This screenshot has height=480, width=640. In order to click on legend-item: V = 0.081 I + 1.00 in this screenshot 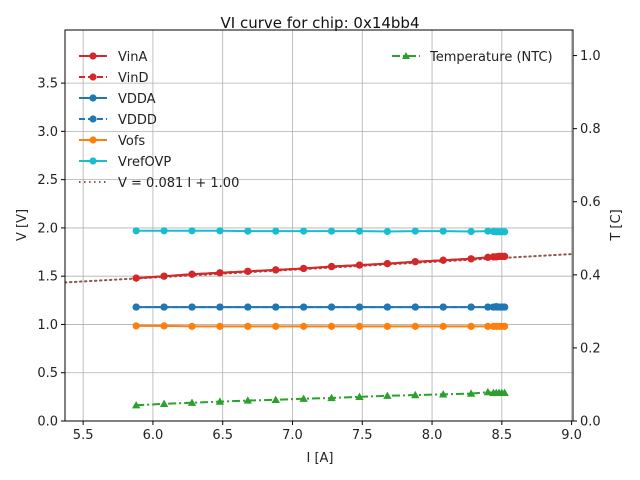, I will do `click(159, 183)`.